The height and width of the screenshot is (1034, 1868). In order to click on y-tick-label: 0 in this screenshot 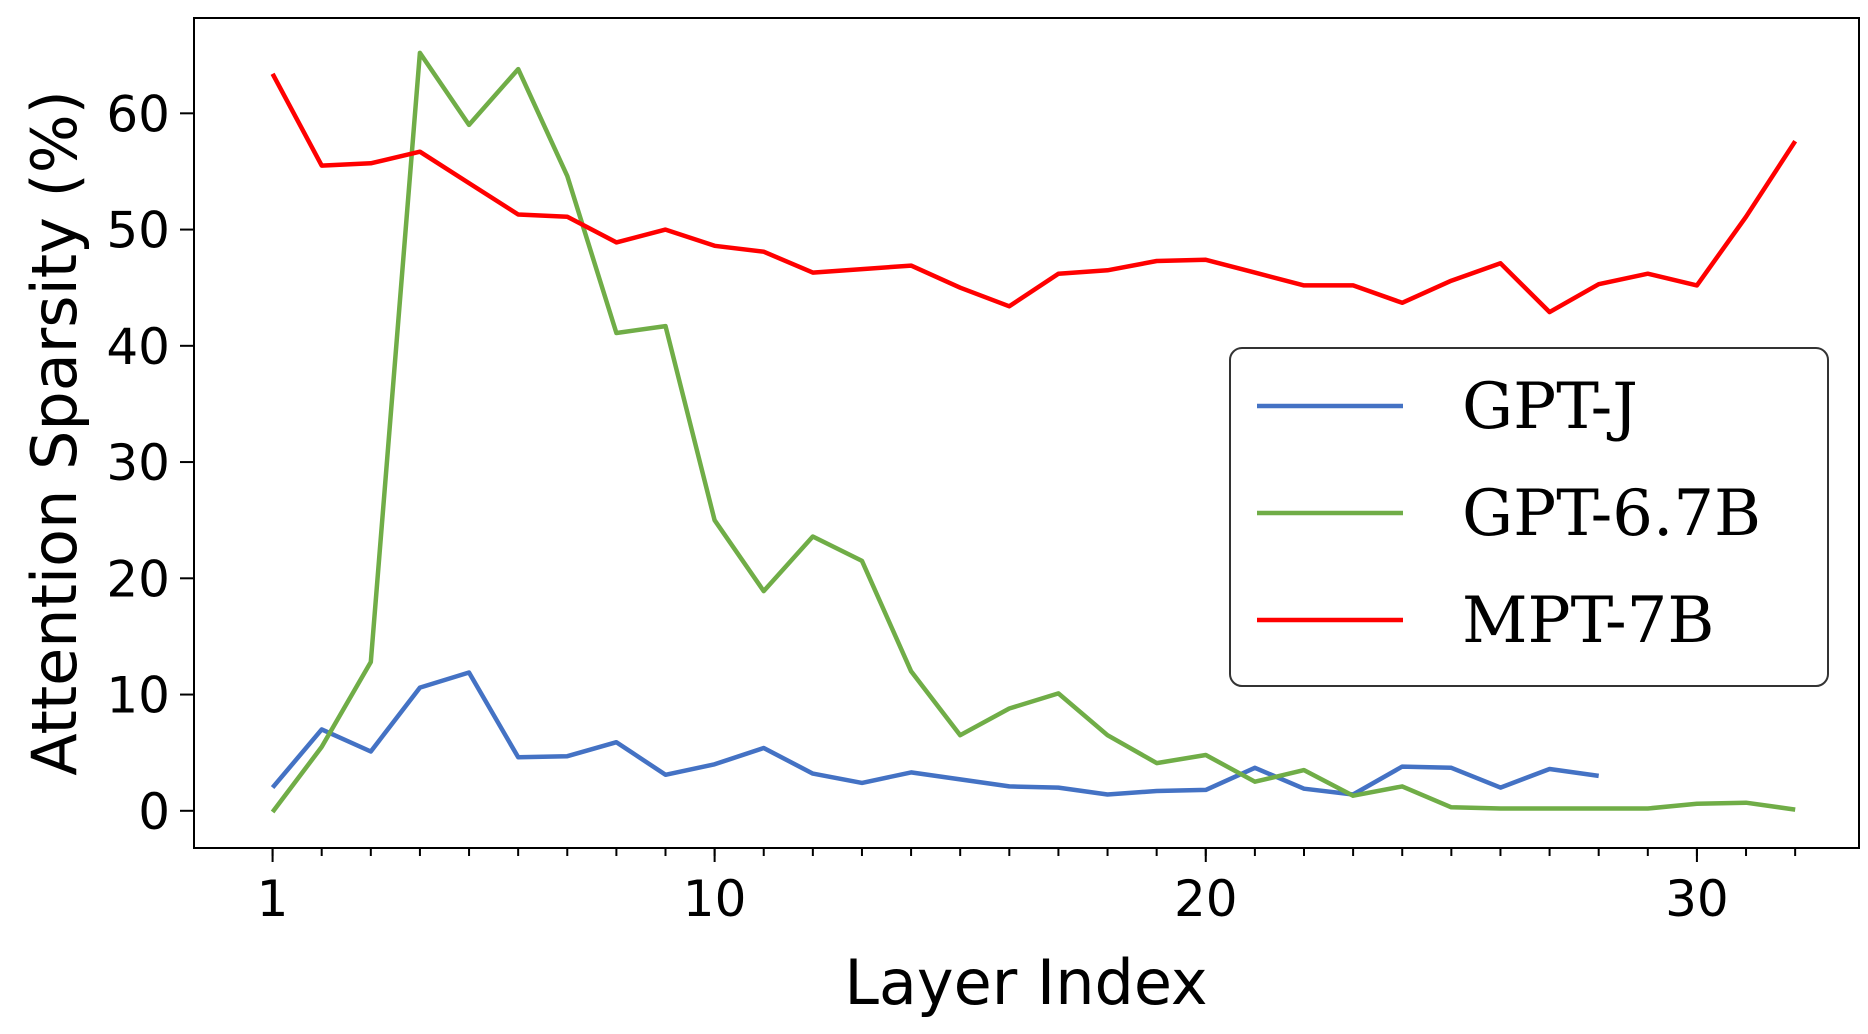, I will do `click(154, 812)`.